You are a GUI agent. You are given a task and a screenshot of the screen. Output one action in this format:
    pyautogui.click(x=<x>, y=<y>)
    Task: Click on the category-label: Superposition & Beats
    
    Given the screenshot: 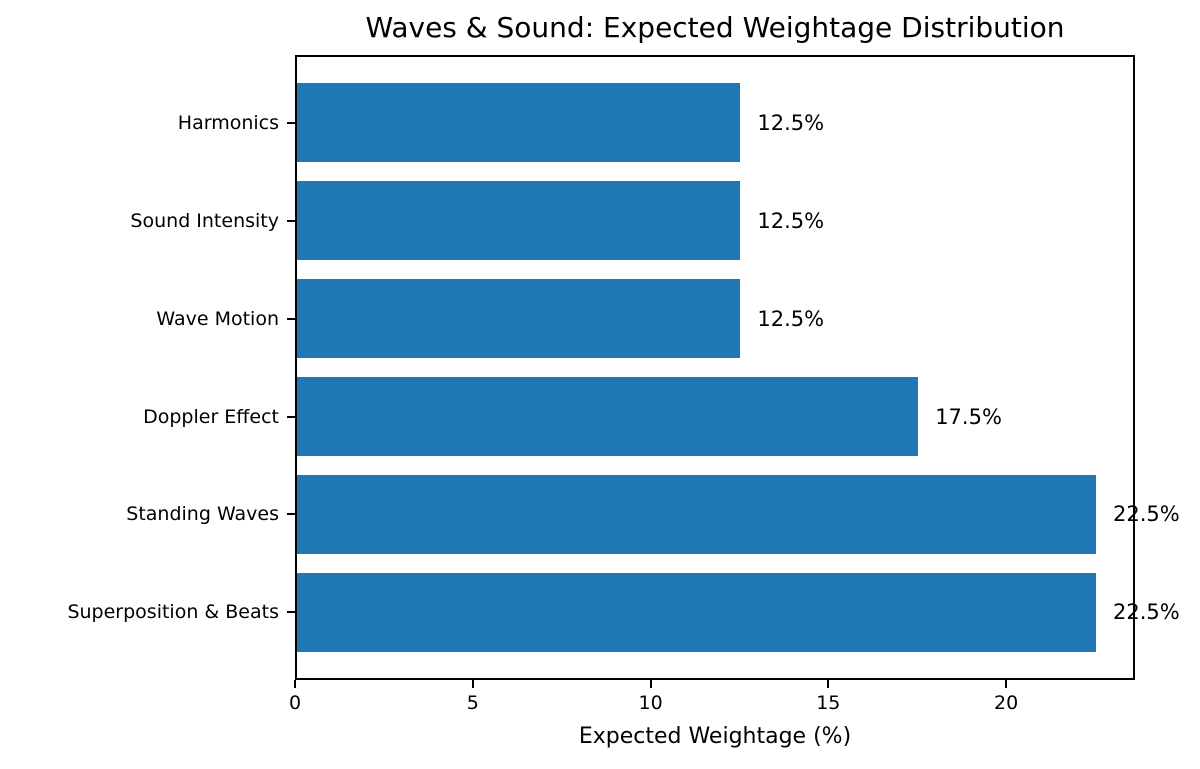 What is the action you would take?
    pyautogui.click(x=173, y=612)
    